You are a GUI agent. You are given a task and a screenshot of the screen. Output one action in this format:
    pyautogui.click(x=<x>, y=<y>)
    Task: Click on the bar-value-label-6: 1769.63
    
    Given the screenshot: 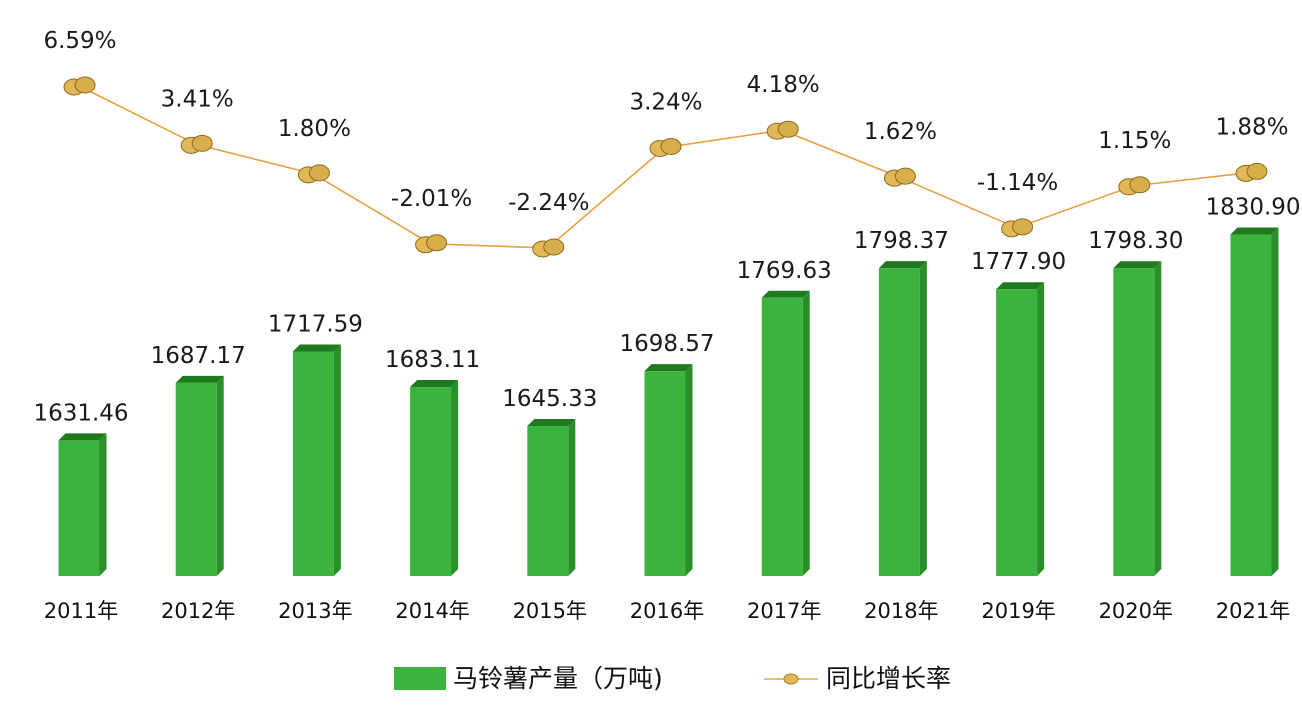 What is the action you would take?
    pyautogui.click(x=784, y=271)
    